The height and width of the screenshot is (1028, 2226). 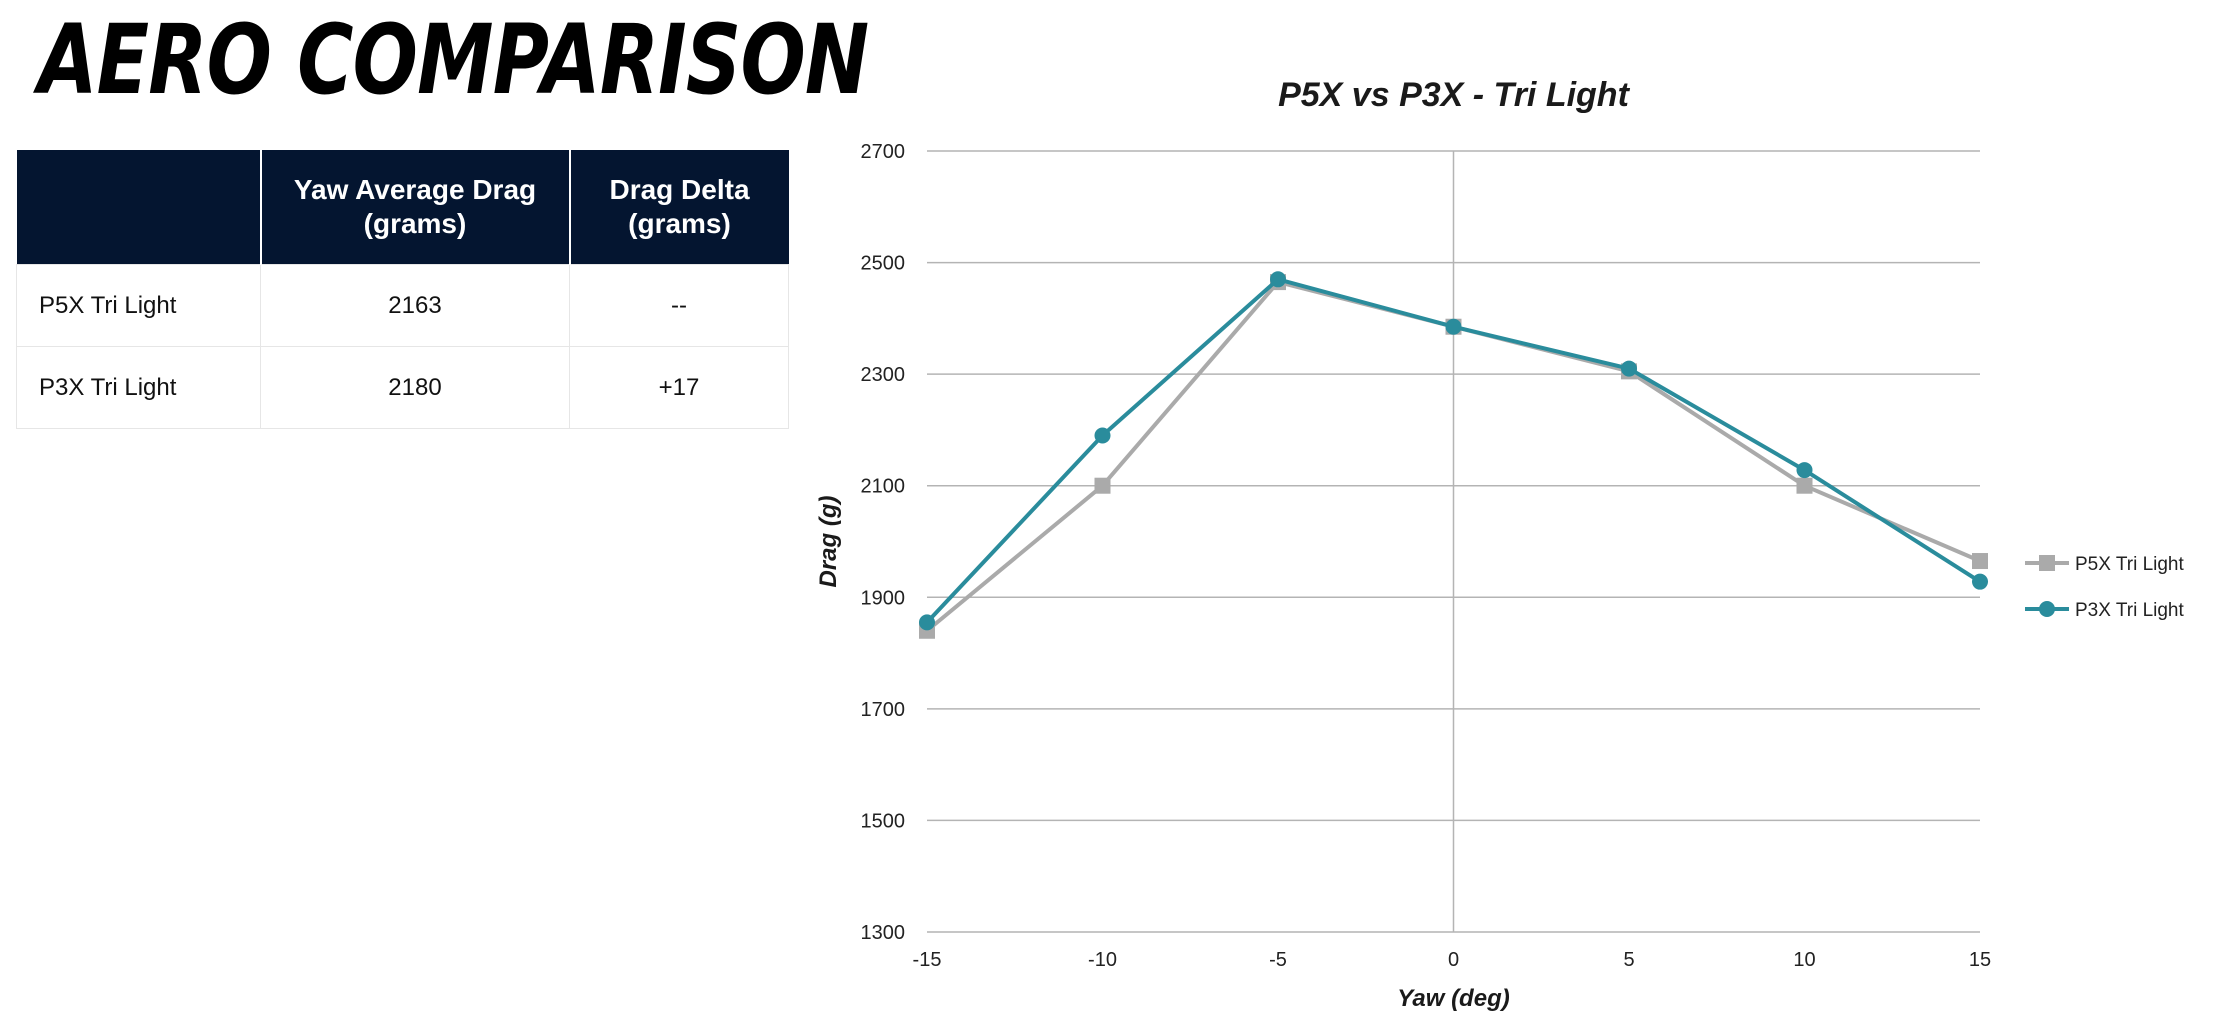 I want to click on legend-label: P5X Tri Light, so click(x=2129, y=564).